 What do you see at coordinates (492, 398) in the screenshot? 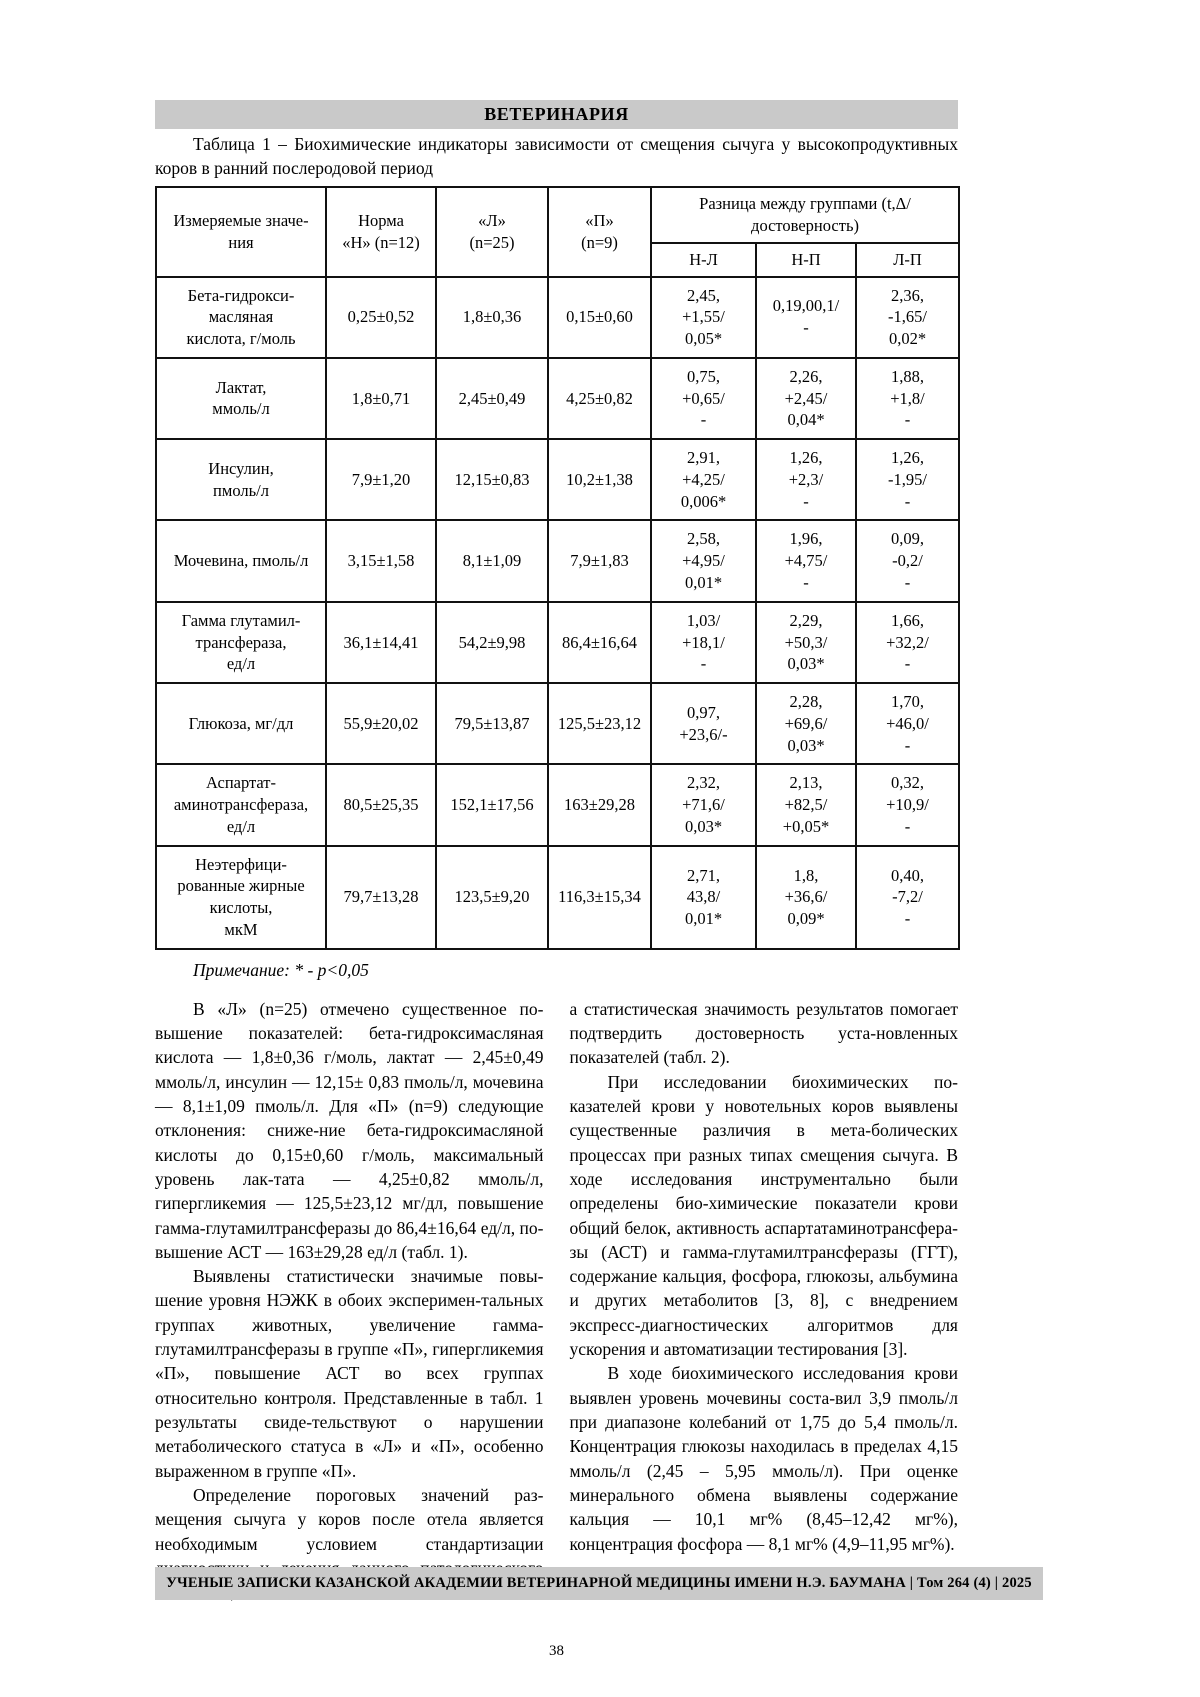
I see `value-cell: 2,45±0,49` at bounding box center [492, 398].